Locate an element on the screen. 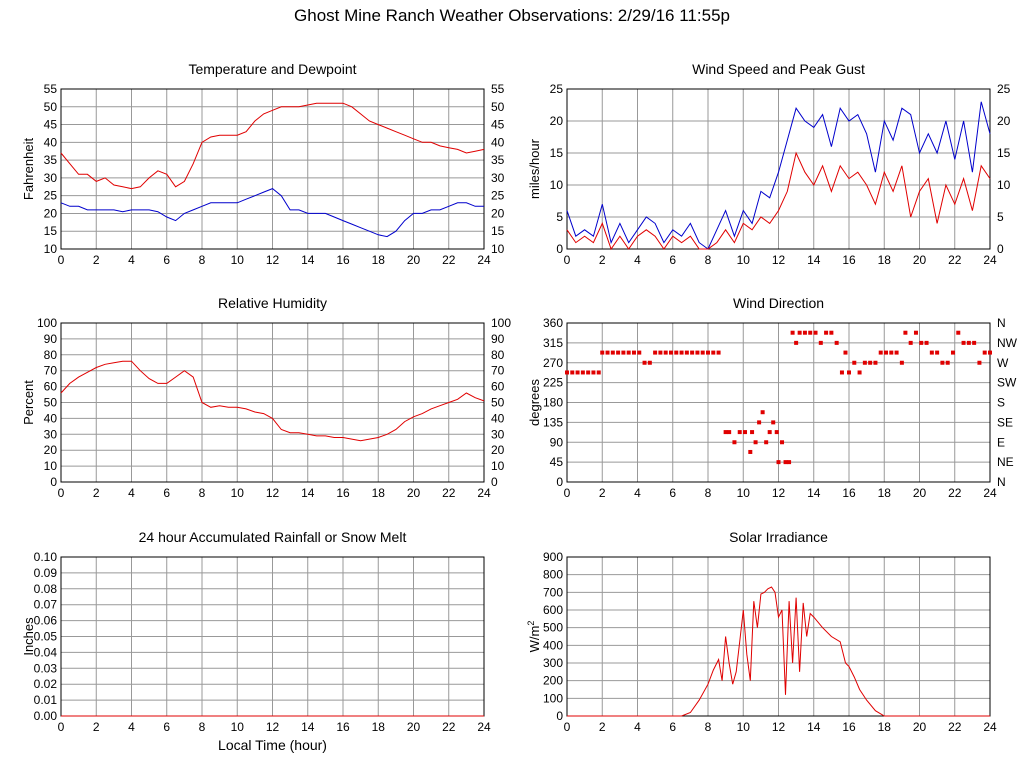 This screenshot has height=768, width=1024. right-tick-label: 15 is located at coordinates (1004, 153).